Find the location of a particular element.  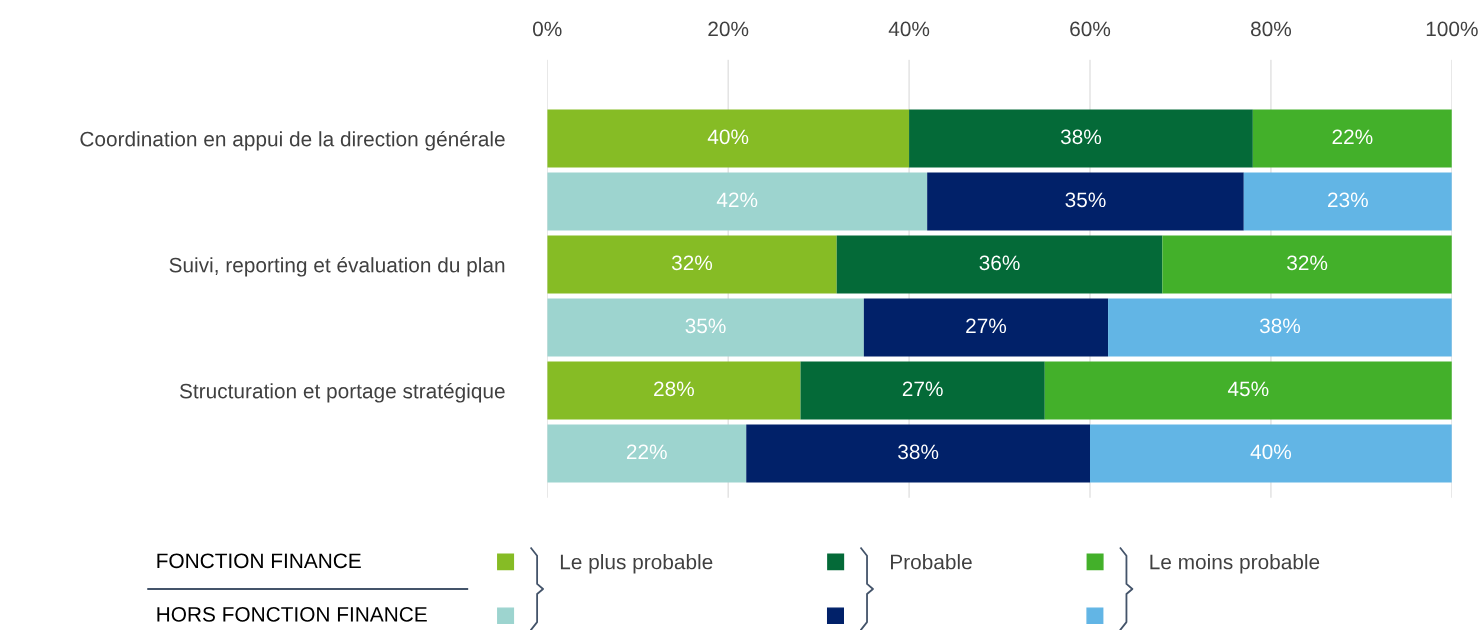

data-label: 42% is located at coordinates (737, 200).